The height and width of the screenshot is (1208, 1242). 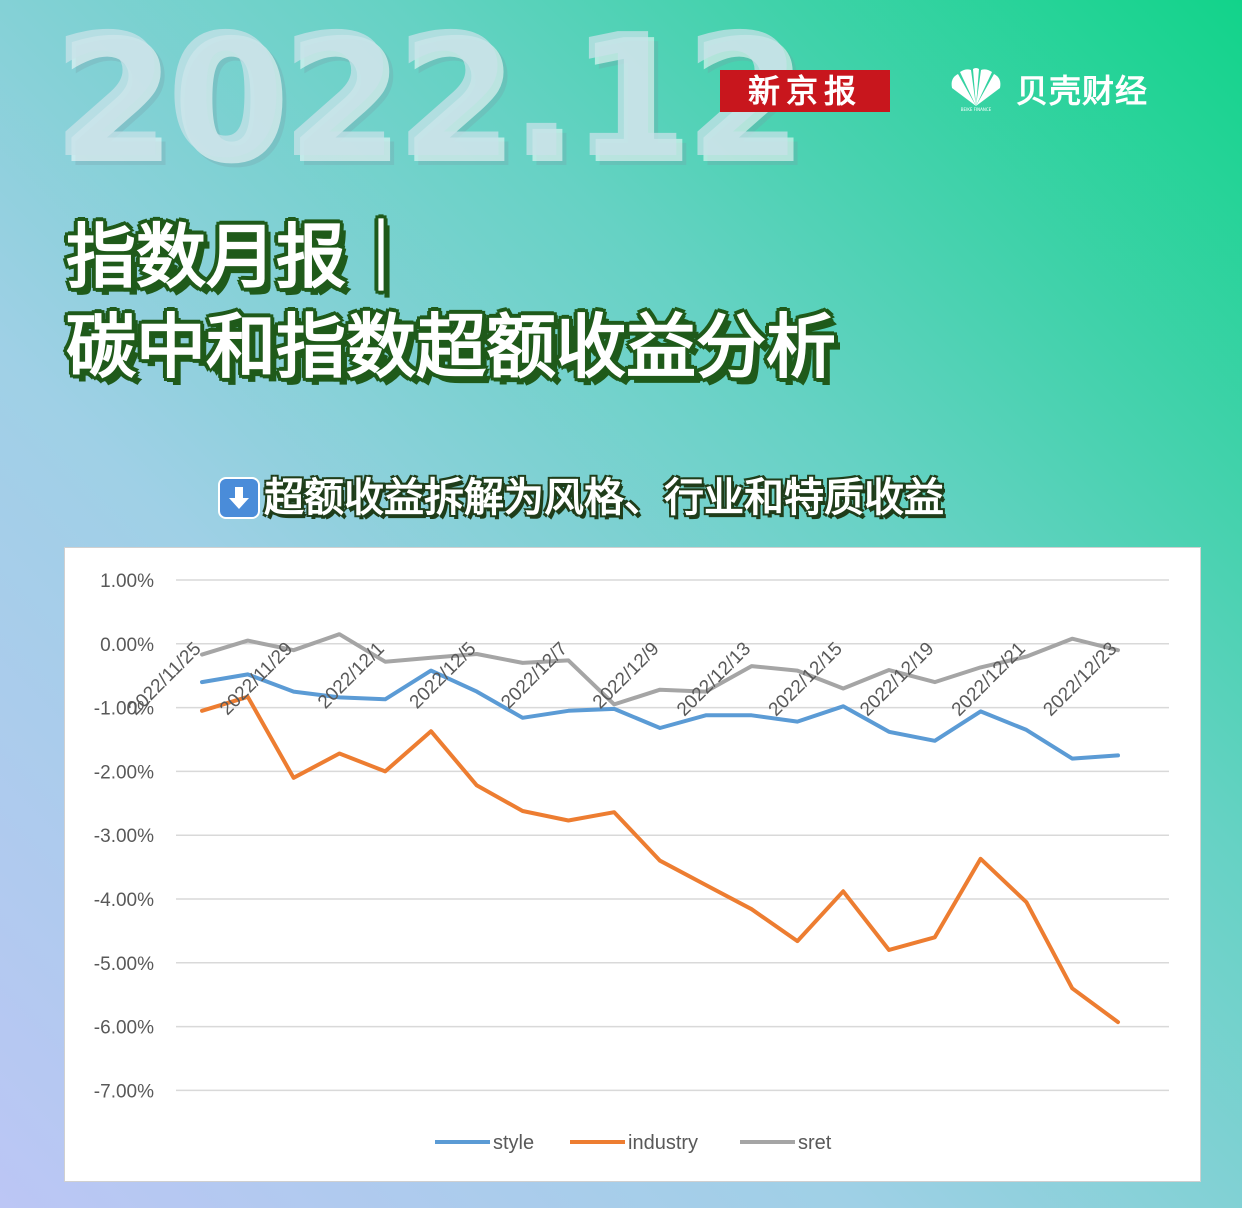 I want to click on y-tick-label: -5.00%, so click(x=124, y=964).